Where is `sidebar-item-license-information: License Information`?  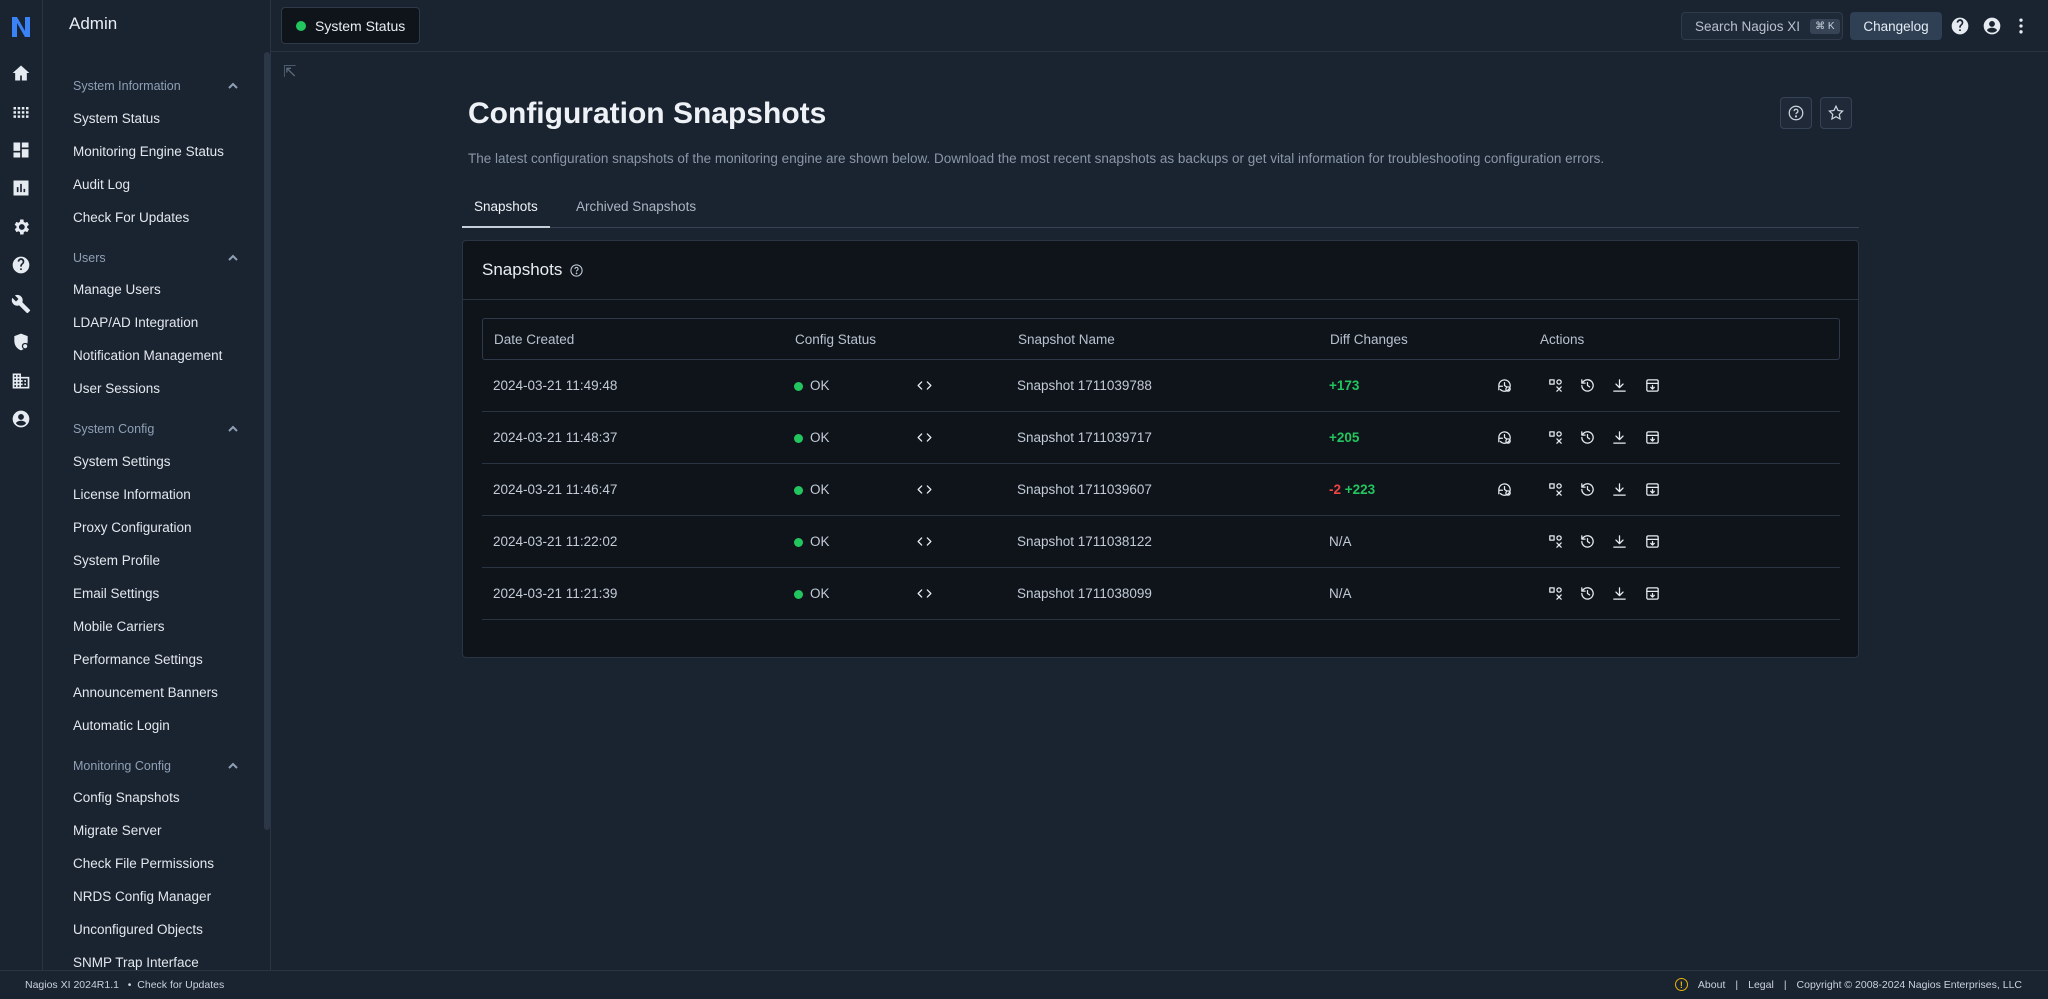 sidebar-item-license-information: License Information is located at coordinates (132, 494).